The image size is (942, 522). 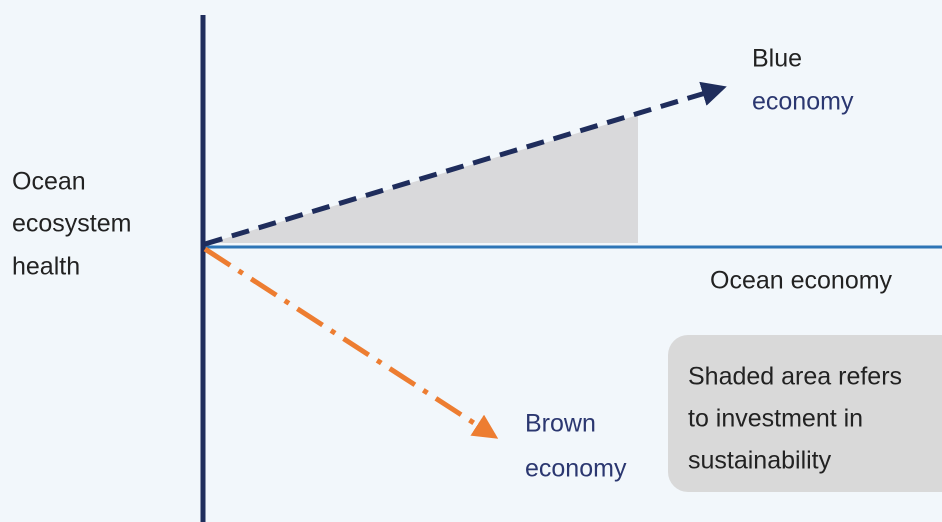 I want to click on blue-economy-label: economy, so click(x=803, y=102).